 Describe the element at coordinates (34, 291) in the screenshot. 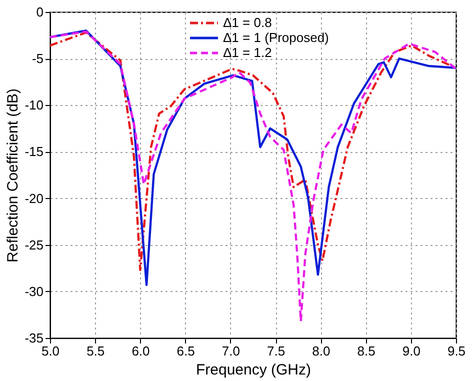

I see `y-tick-label: -30` at that location.